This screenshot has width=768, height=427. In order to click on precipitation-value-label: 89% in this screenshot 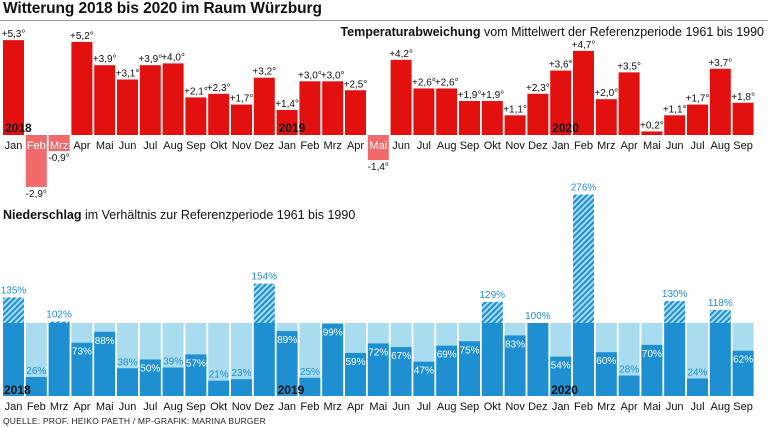, I will do `click(287, 340)`.